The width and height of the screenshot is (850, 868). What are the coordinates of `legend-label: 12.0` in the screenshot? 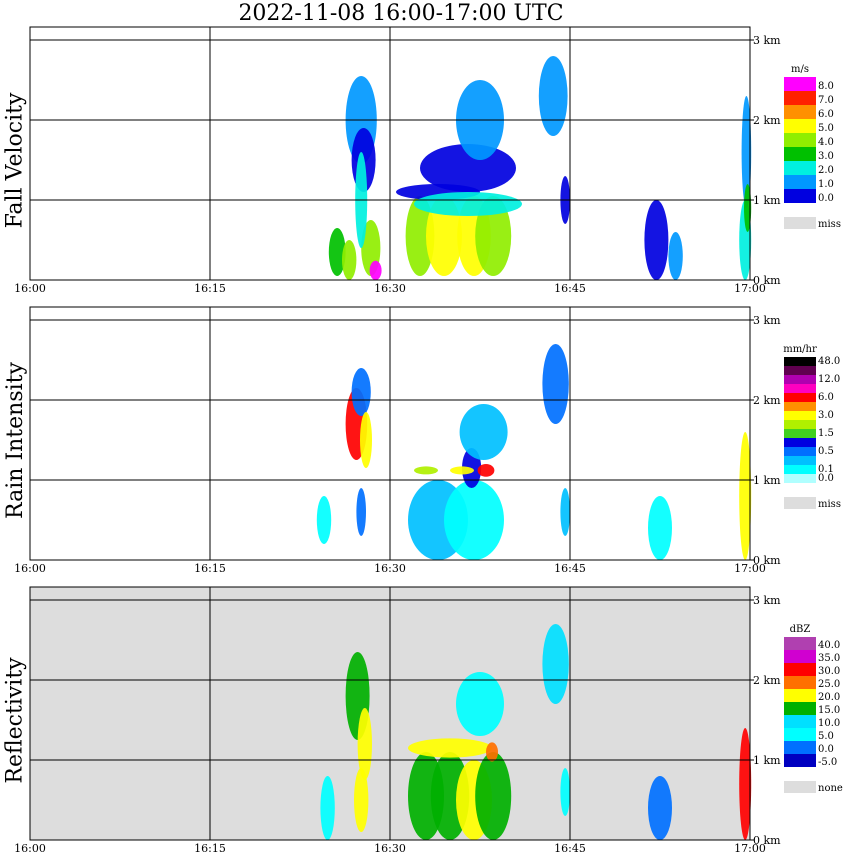 It's located at (829, 379).